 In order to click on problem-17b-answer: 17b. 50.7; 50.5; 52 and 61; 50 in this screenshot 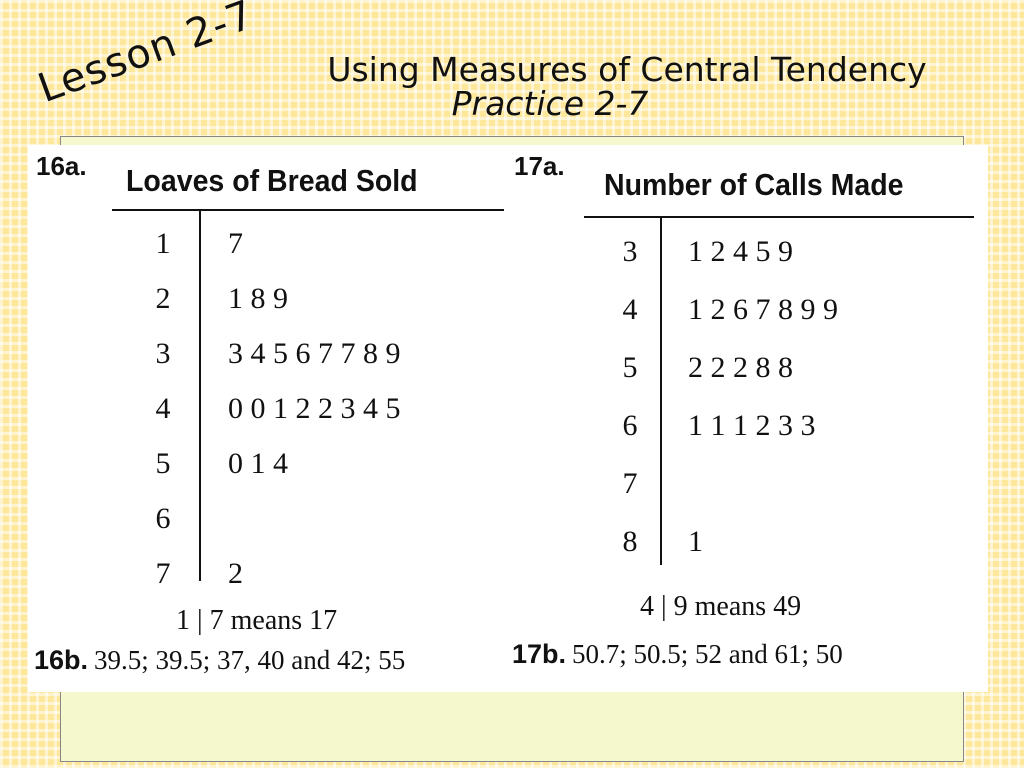, I will do `click(677, 654)`.